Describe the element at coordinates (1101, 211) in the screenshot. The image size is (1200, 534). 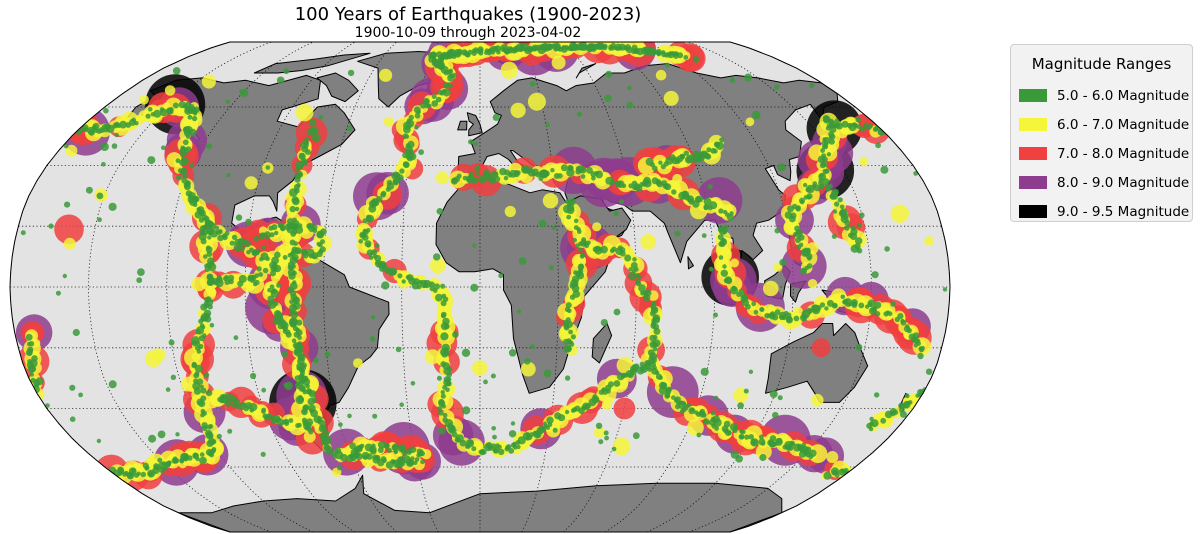
I see `legend-item-9-9.5: 9.0 - 9.5 Magnitude` at that location.